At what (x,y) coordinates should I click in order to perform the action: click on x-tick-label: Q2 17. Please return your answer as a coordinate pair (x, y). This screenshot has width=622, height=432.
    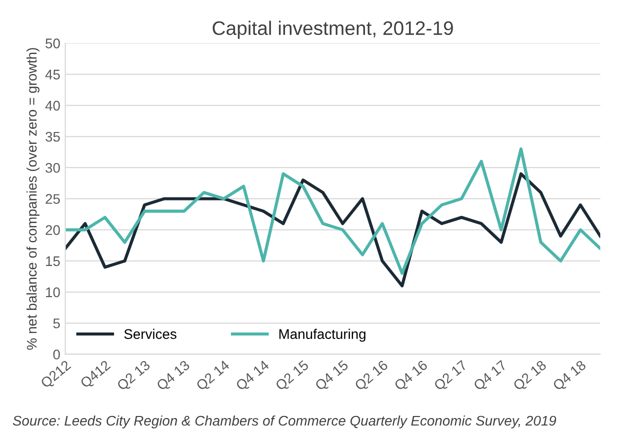
    Looking at the image, I should click on (451, 376).